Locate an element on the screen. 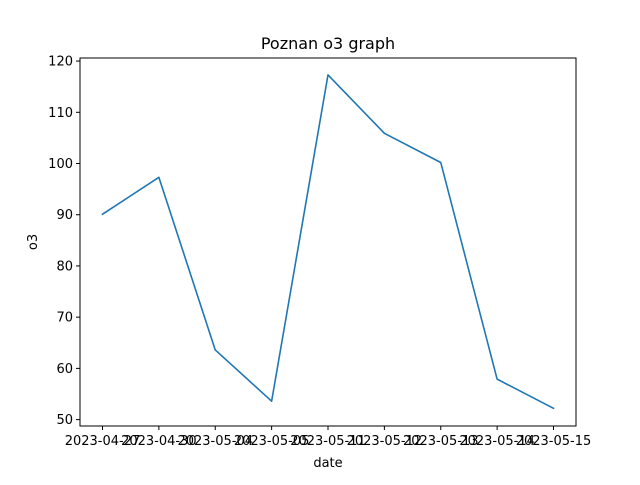 This screenshot has width=640, height=485. x-tick-label: 2023-05-12 is located at coordinates (385, 441).